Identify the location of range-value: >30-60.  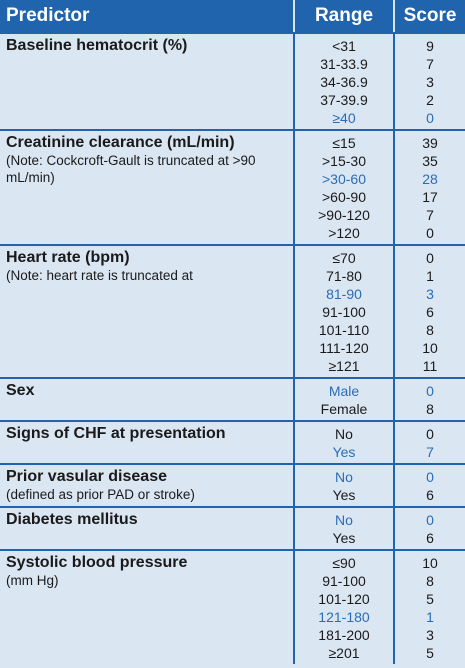
(344, 179).